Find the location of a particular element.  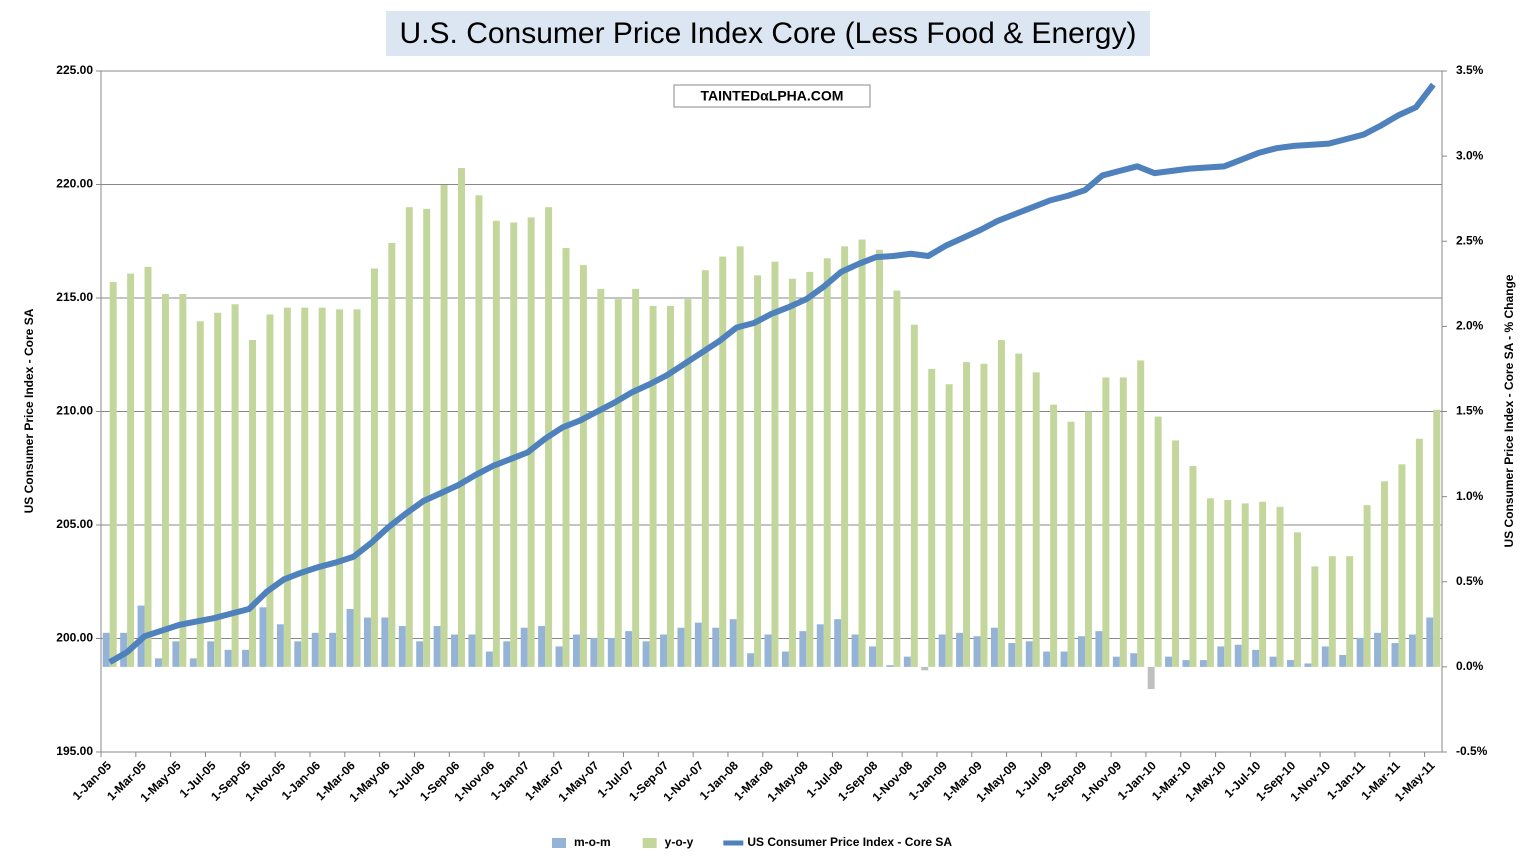

y2-tick-label: 2.5% is located at coordinates (1470, 240).